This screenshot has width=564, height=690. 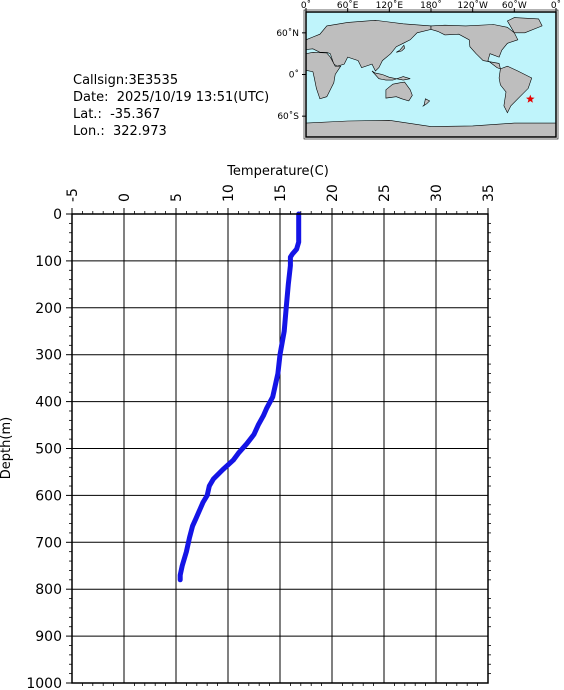 I want to click on temperature-profile-line, so click(x=239, y=397).